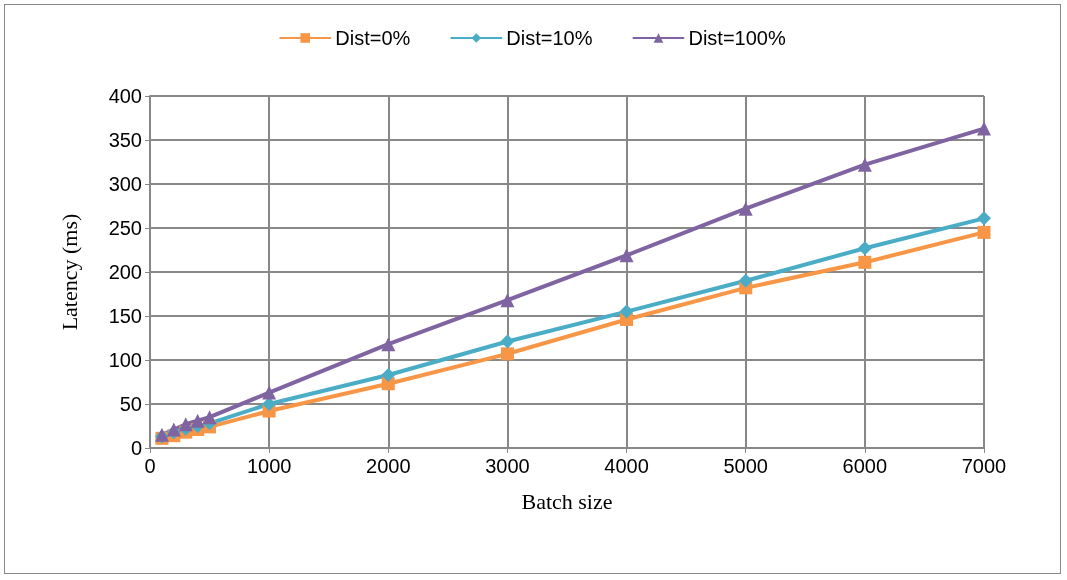 This screenshot has height=580, width=1067. Describe the element at coordinates (388, 466) in the screenshot. I see `x-tick-label: 2000` at that location.